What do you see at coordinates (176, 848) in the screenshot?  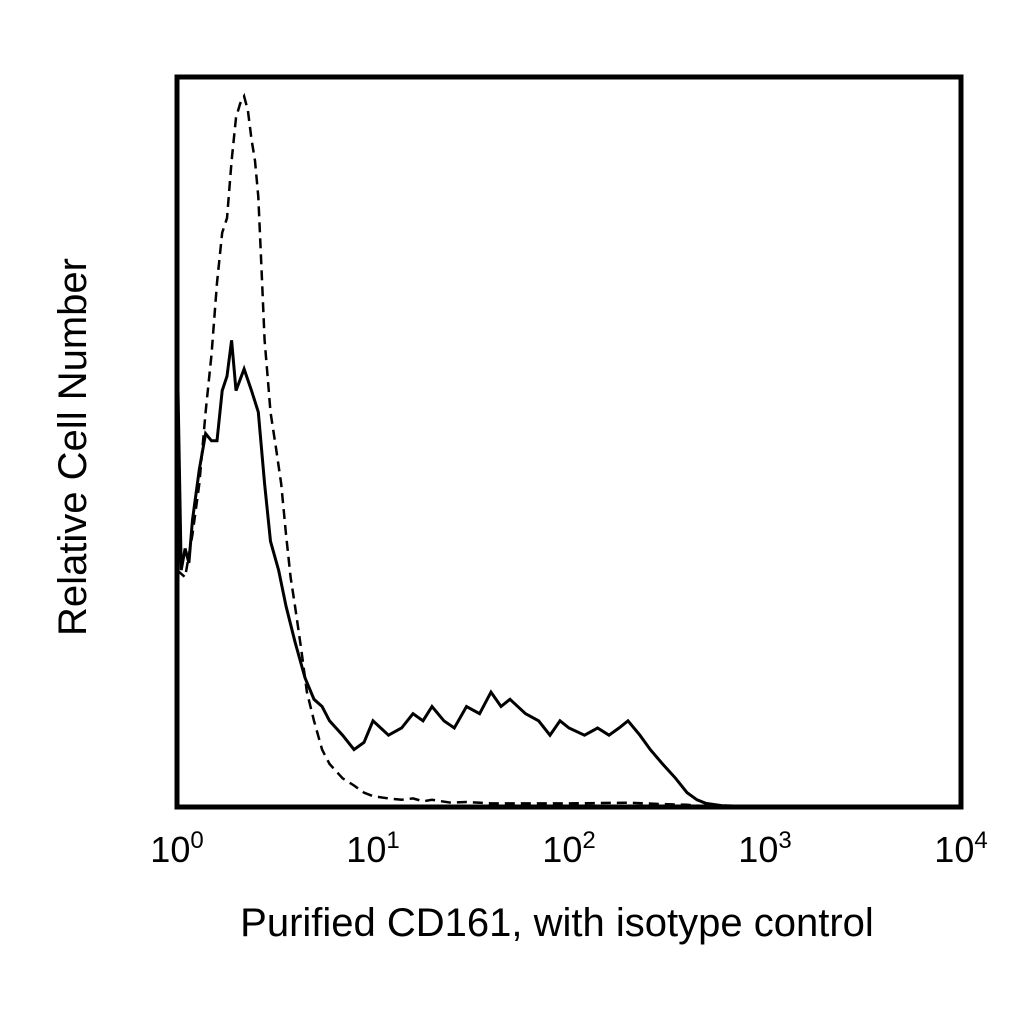 I see `x-tick-label: 10⁰` at bounding box center [176, 848].